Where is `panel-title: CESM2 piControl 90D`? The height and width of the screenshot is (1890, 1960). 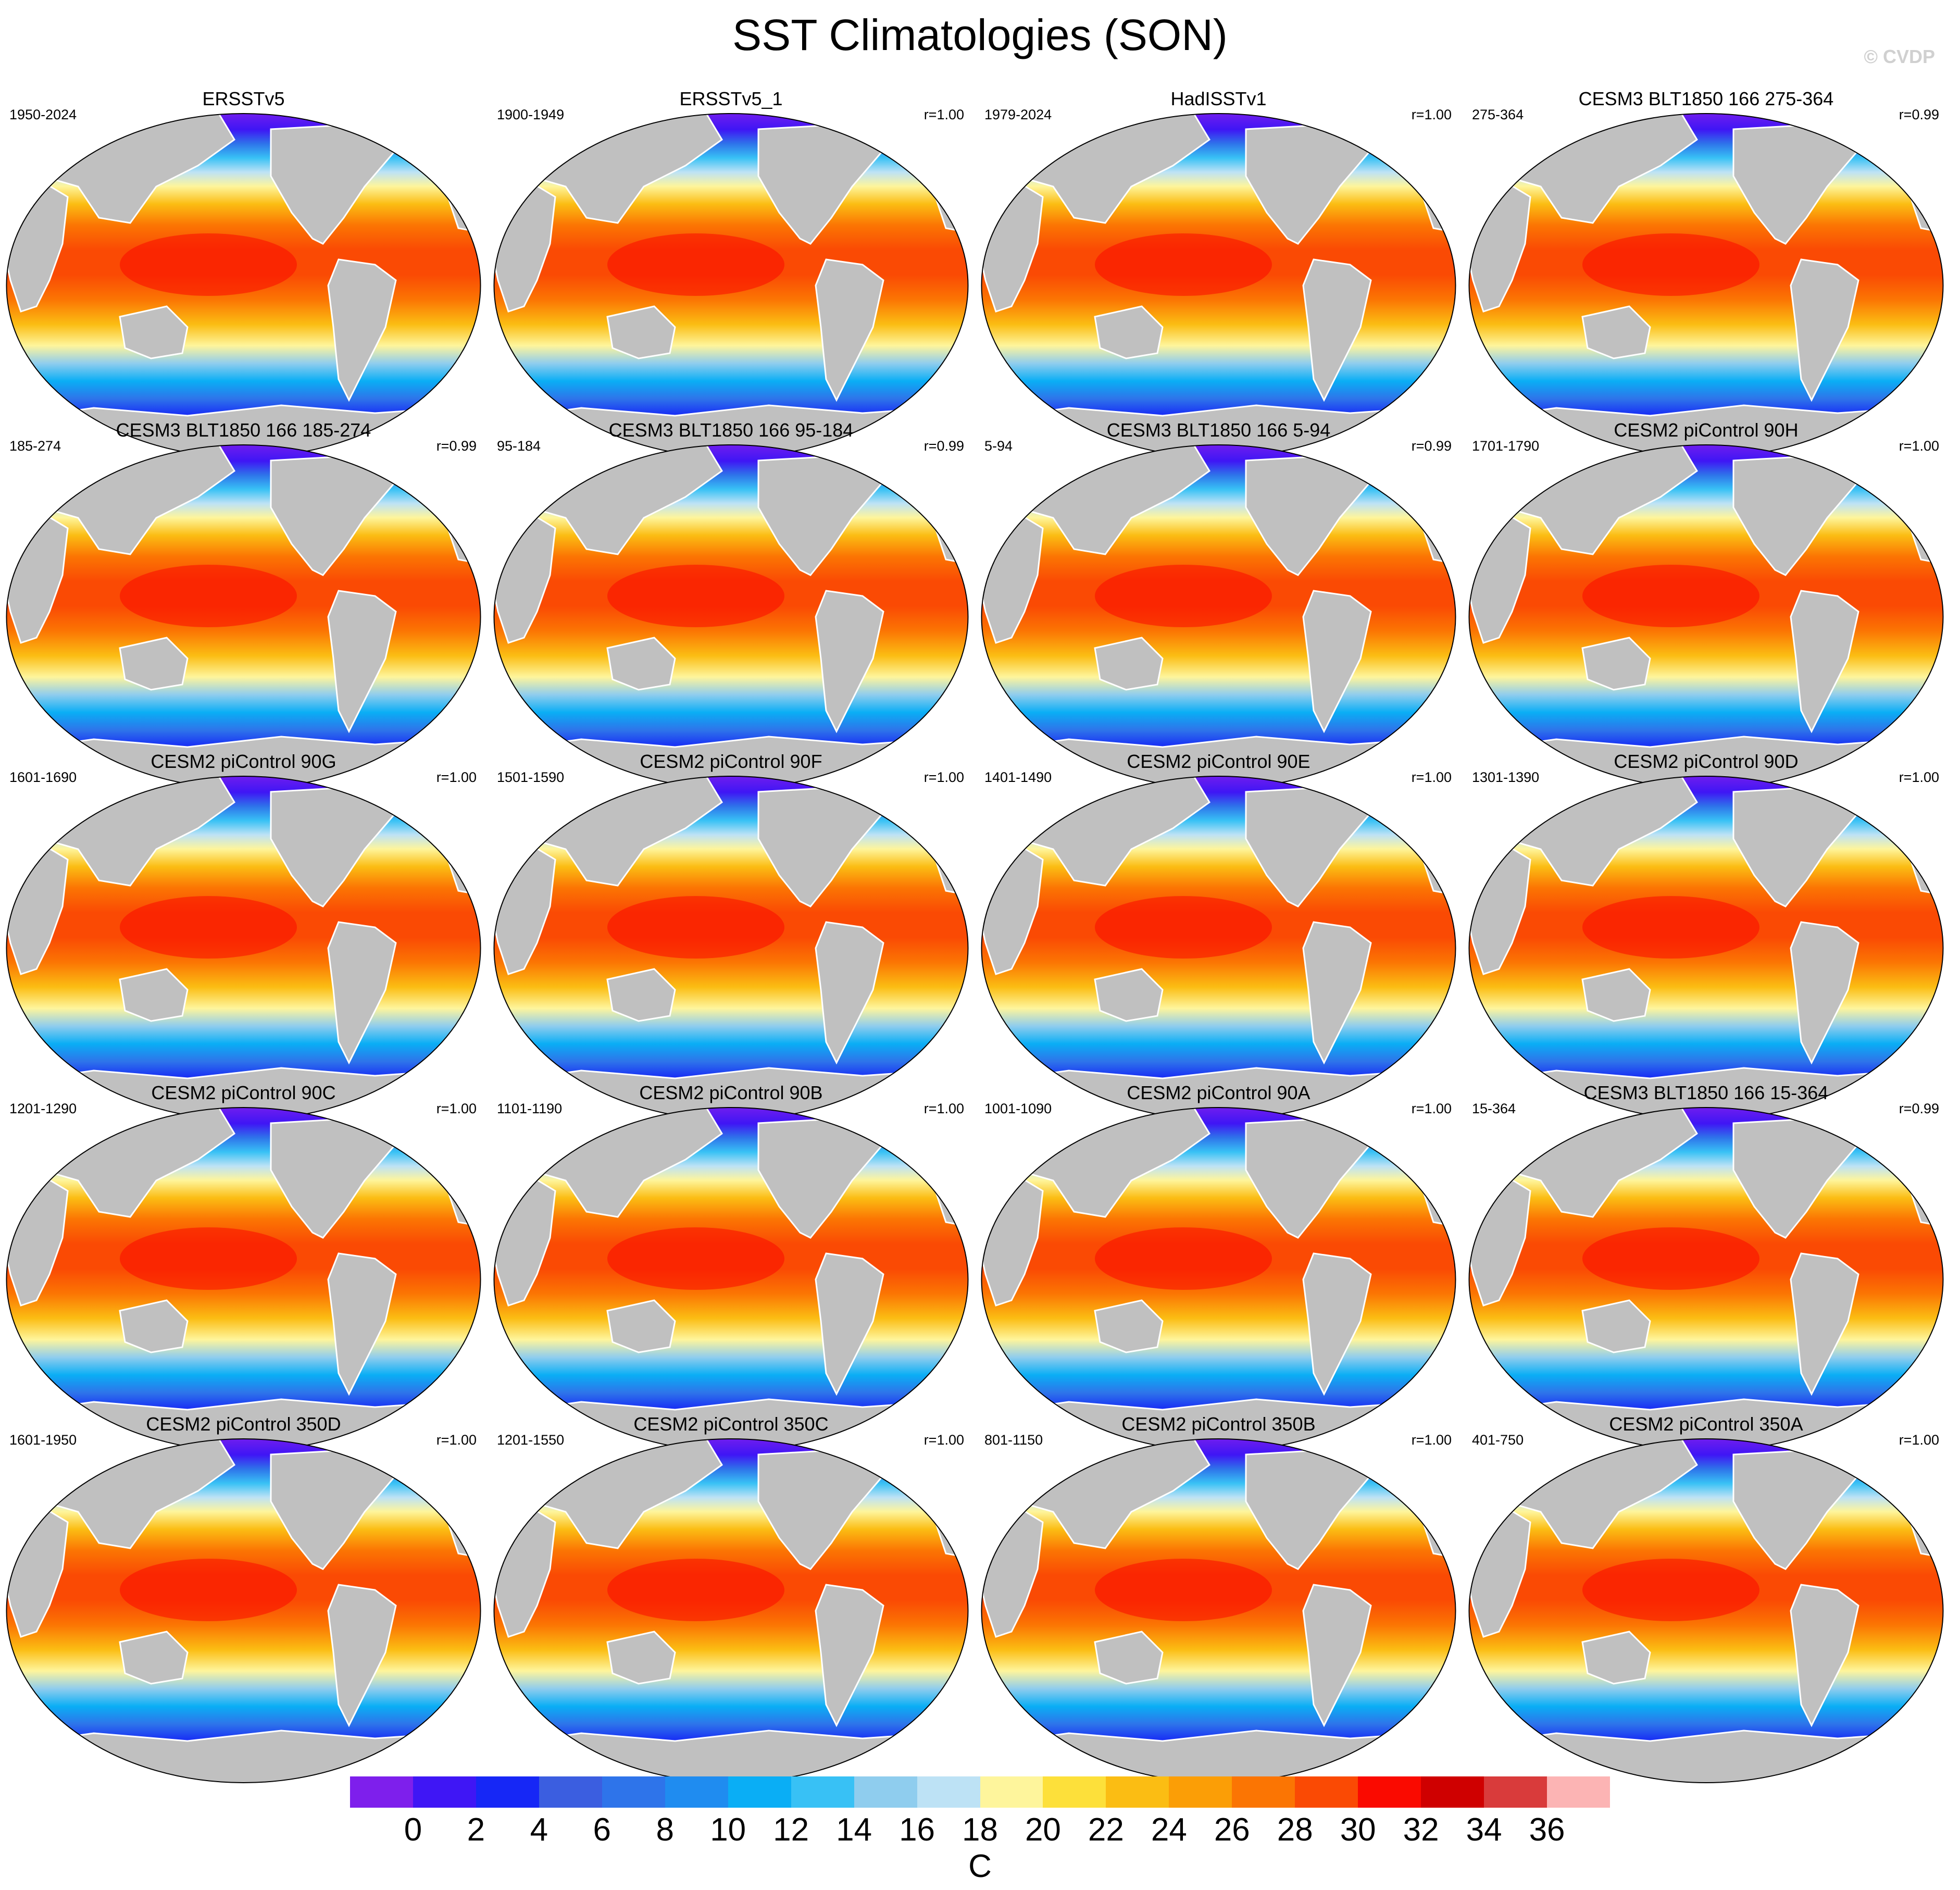
panel-title: CESM2 piControl 90D is located at coordinates (1707, 761).